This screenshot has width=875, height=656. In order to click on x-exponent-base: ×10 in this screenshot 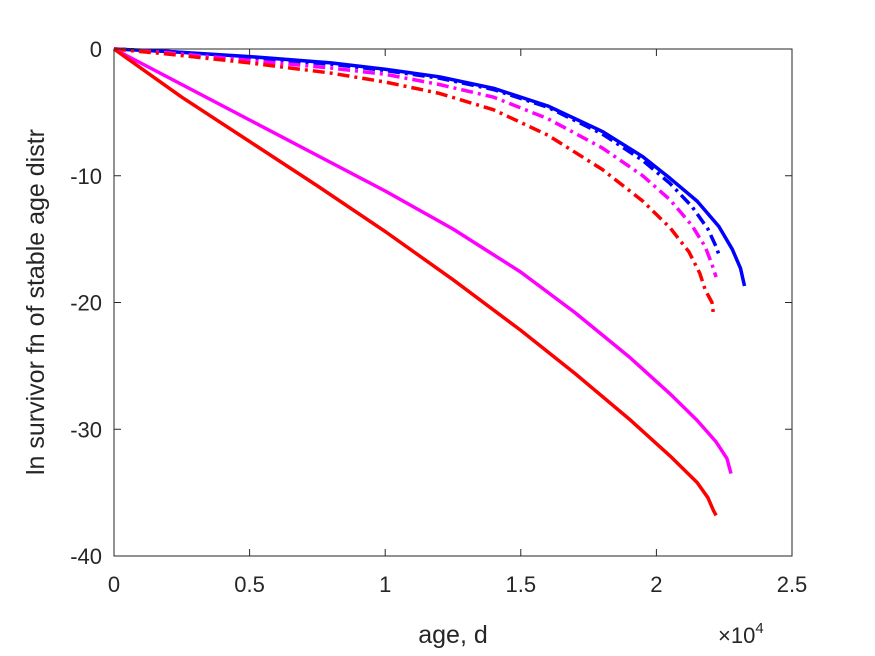, I will do `click(736, 635)`.